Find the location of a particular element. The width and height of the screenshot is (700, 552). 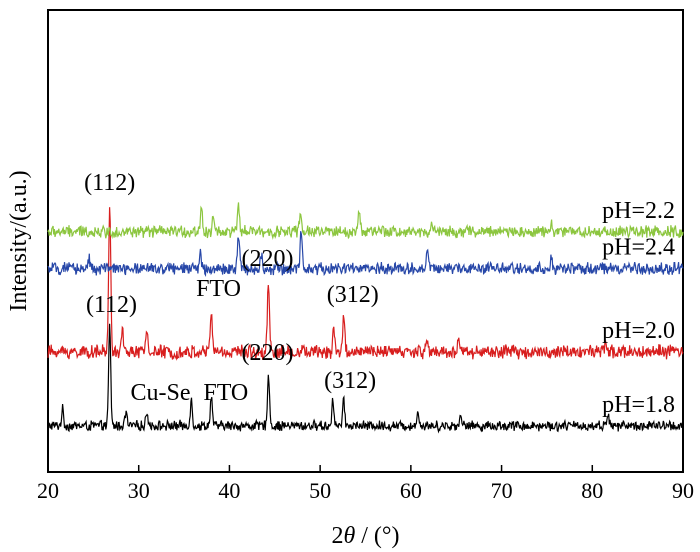

y-axis-title: Intensity/(a.u.) is located at coordinates (19, 240).